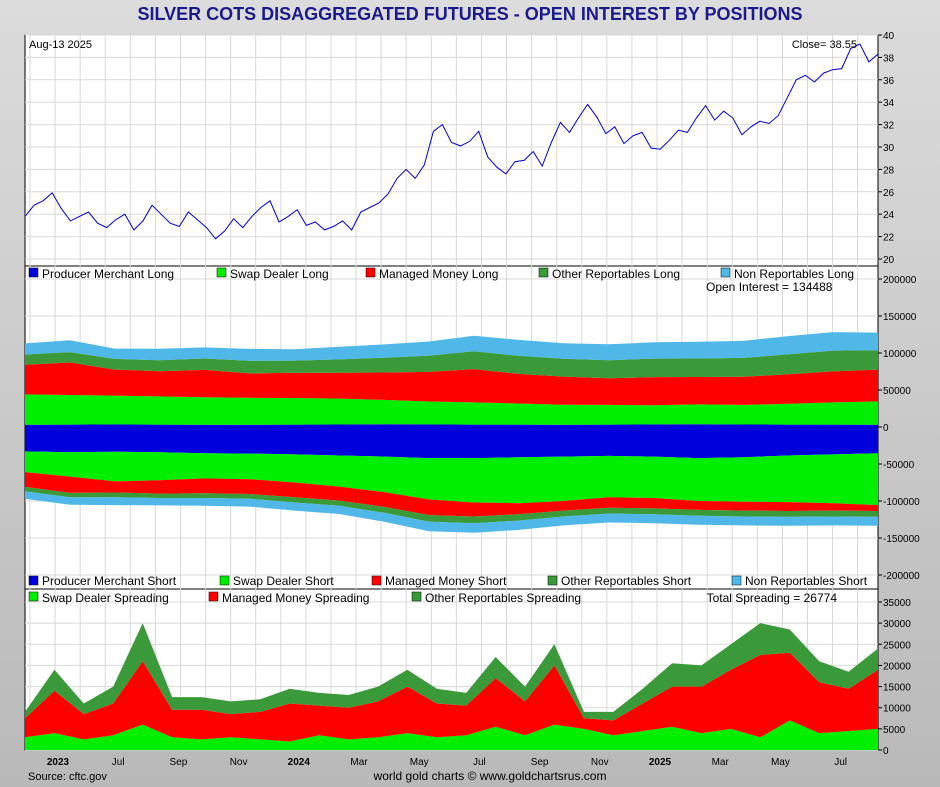  What do you see at coordinates (295, 598) in the screenshot?
I see `legend-managed-spread: Managed Money Spreading` at bounding box center [295, 598].